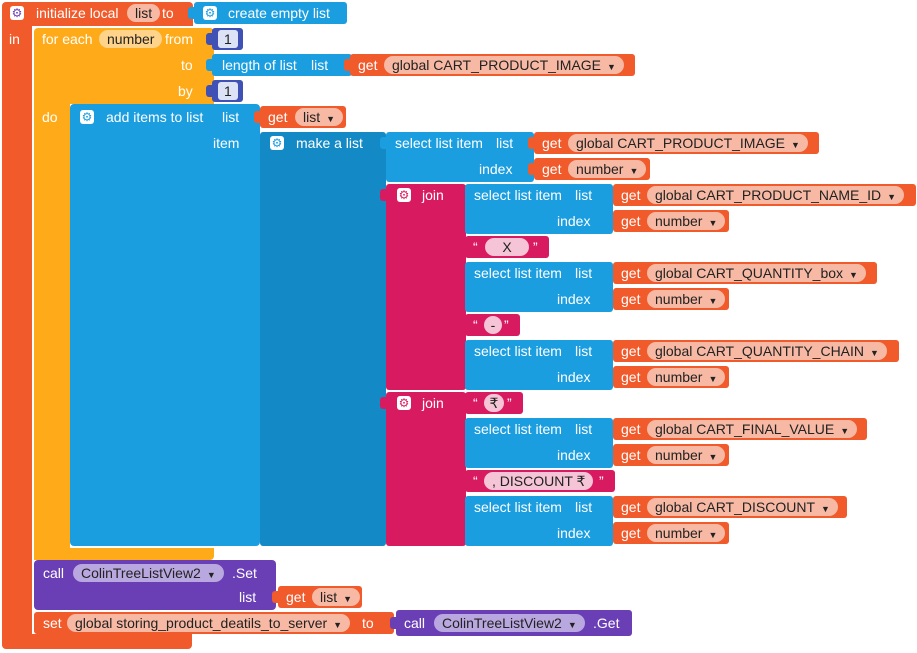 Image resolution: width=917 pixels, height=653 pixels. What do you see at coordinates (493, 325) in the screenshot?
I see `text-value: -` at bounding box center [493, 325].